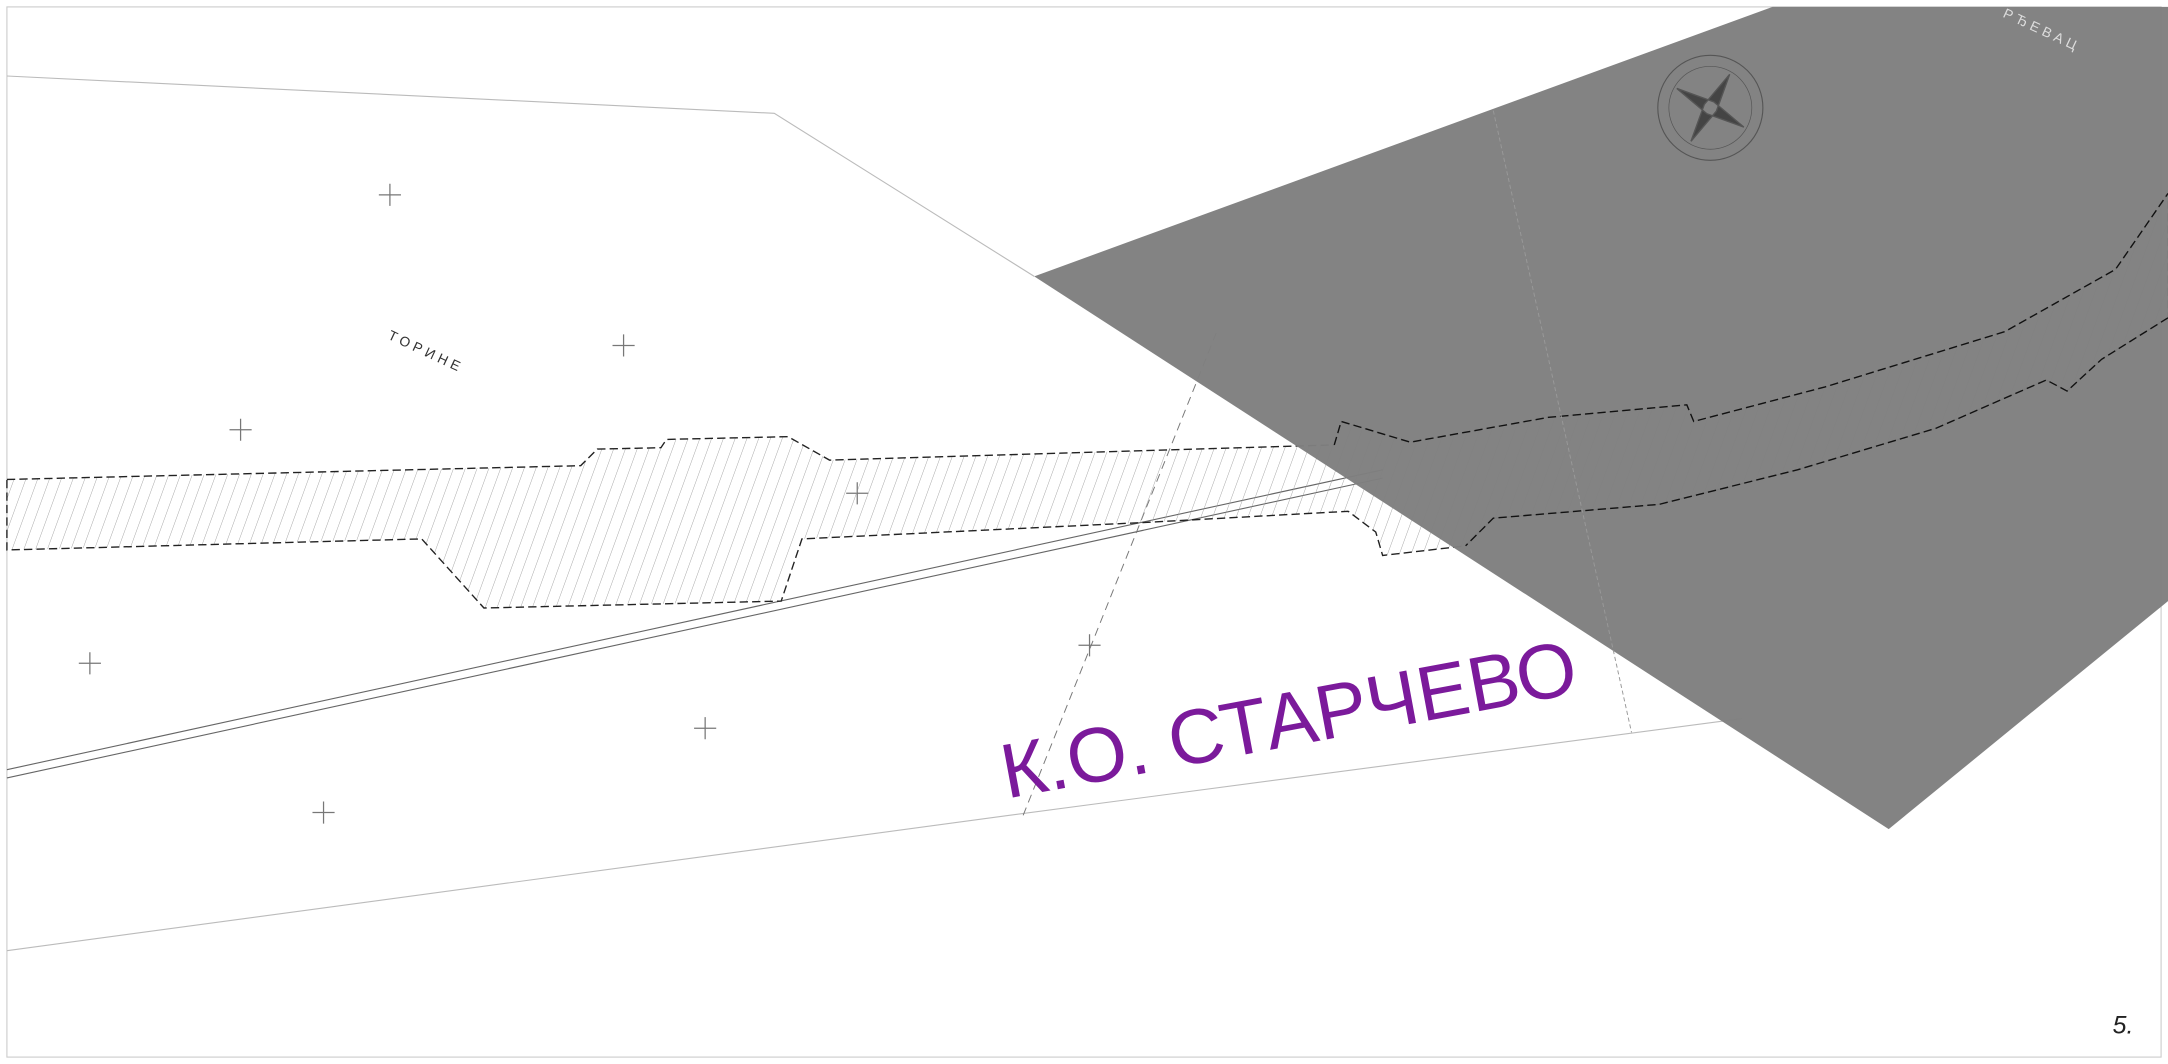  What do you see at coordinates (520, 176) in the screenshot?
I see `parcel-boundary` at bounding box center [520, 176].